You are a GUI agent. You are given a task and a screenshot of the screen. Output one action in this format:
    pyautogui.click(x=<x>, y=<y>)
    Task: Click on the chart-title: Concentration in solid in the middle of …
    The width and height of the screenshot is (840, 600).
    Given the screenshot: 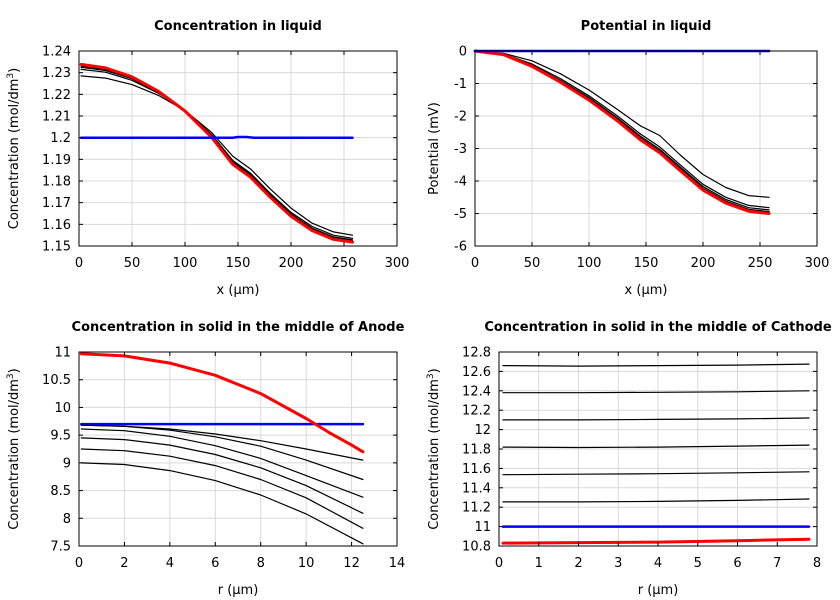 What is the action you would take?
    pyautogui.click(x=658, y=327)
    